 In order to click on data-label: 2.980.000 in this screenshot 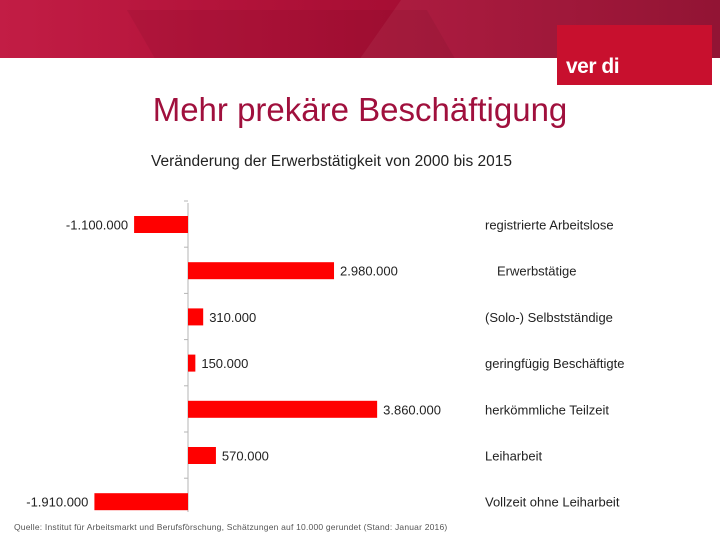, I will do `click(369, 271)`.